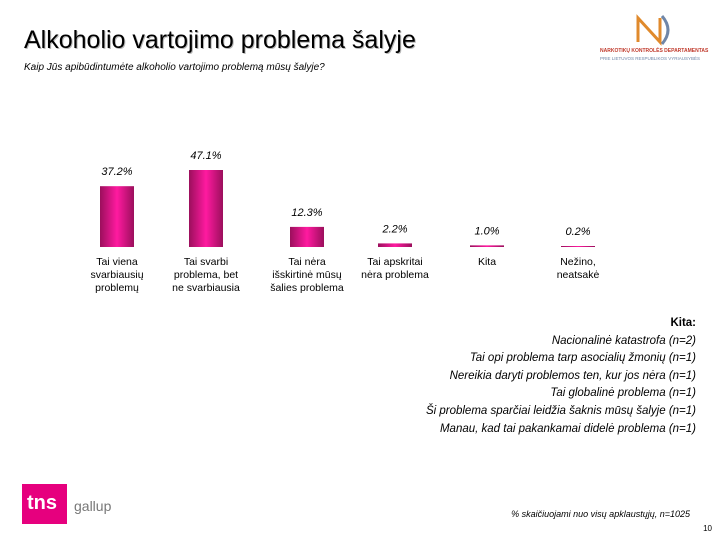  What do you see at coordinates (220, 40) in the screenshot?
I see `page-title: Alkoholio vartojimo problema šalyje` at bounding box center [220, 40].